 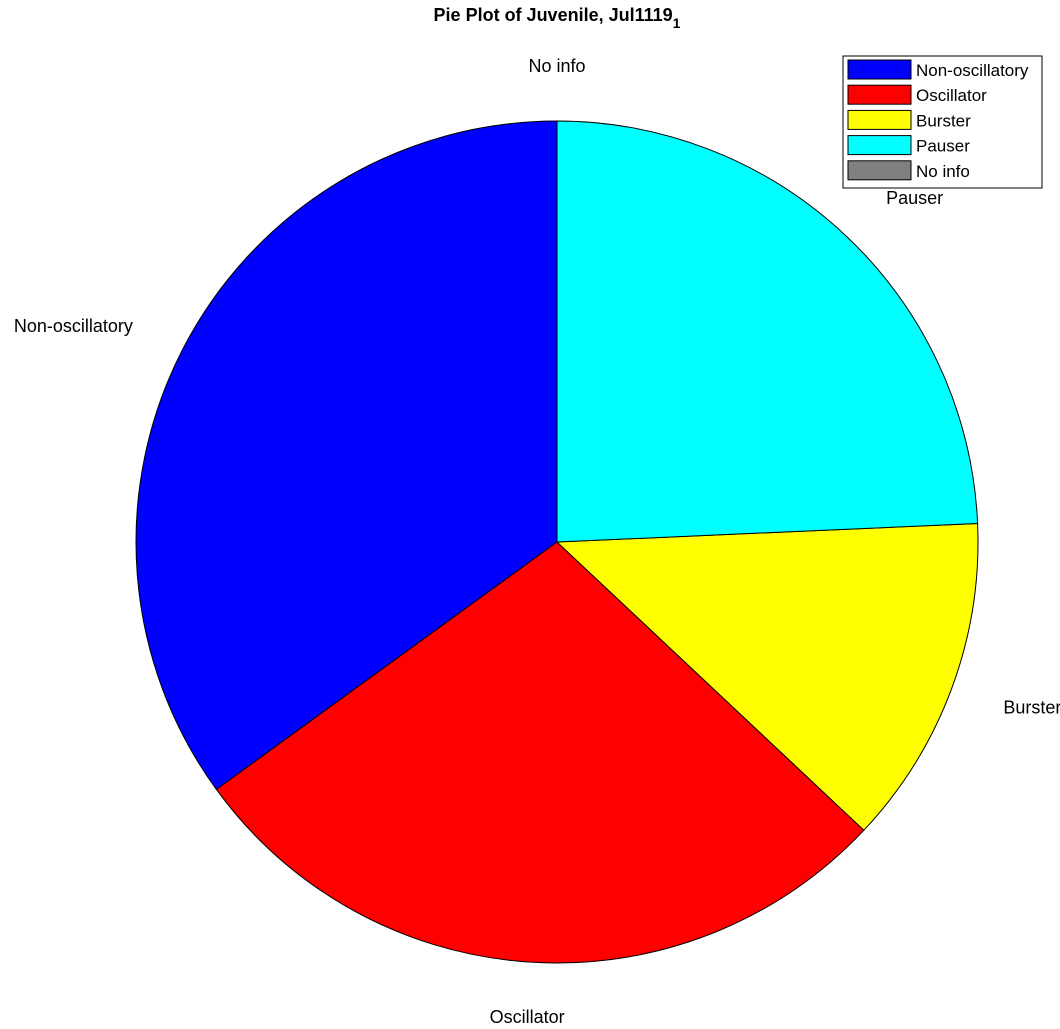 I want to click on legend-label-oscillator: Oscillator, so click(x=951, y=95).